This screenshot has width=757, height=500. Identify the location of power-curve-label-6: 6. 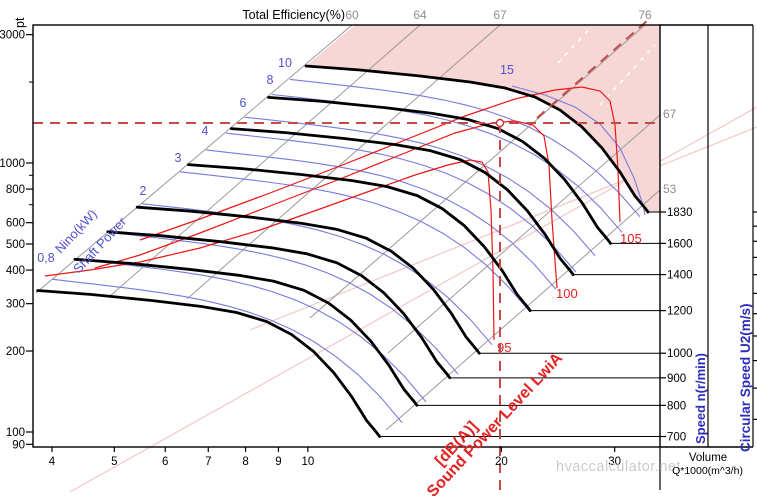
(243, 103).